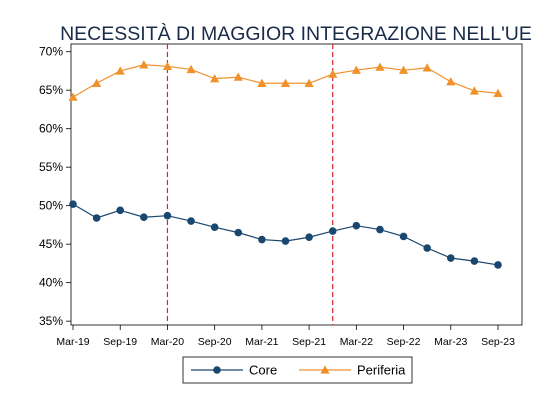 The height and width of the screenshot is (413, 558). Describe the element at coordinates (356, 342) in the screenshot. I see `x-tick-label: Mar-22` at that location.